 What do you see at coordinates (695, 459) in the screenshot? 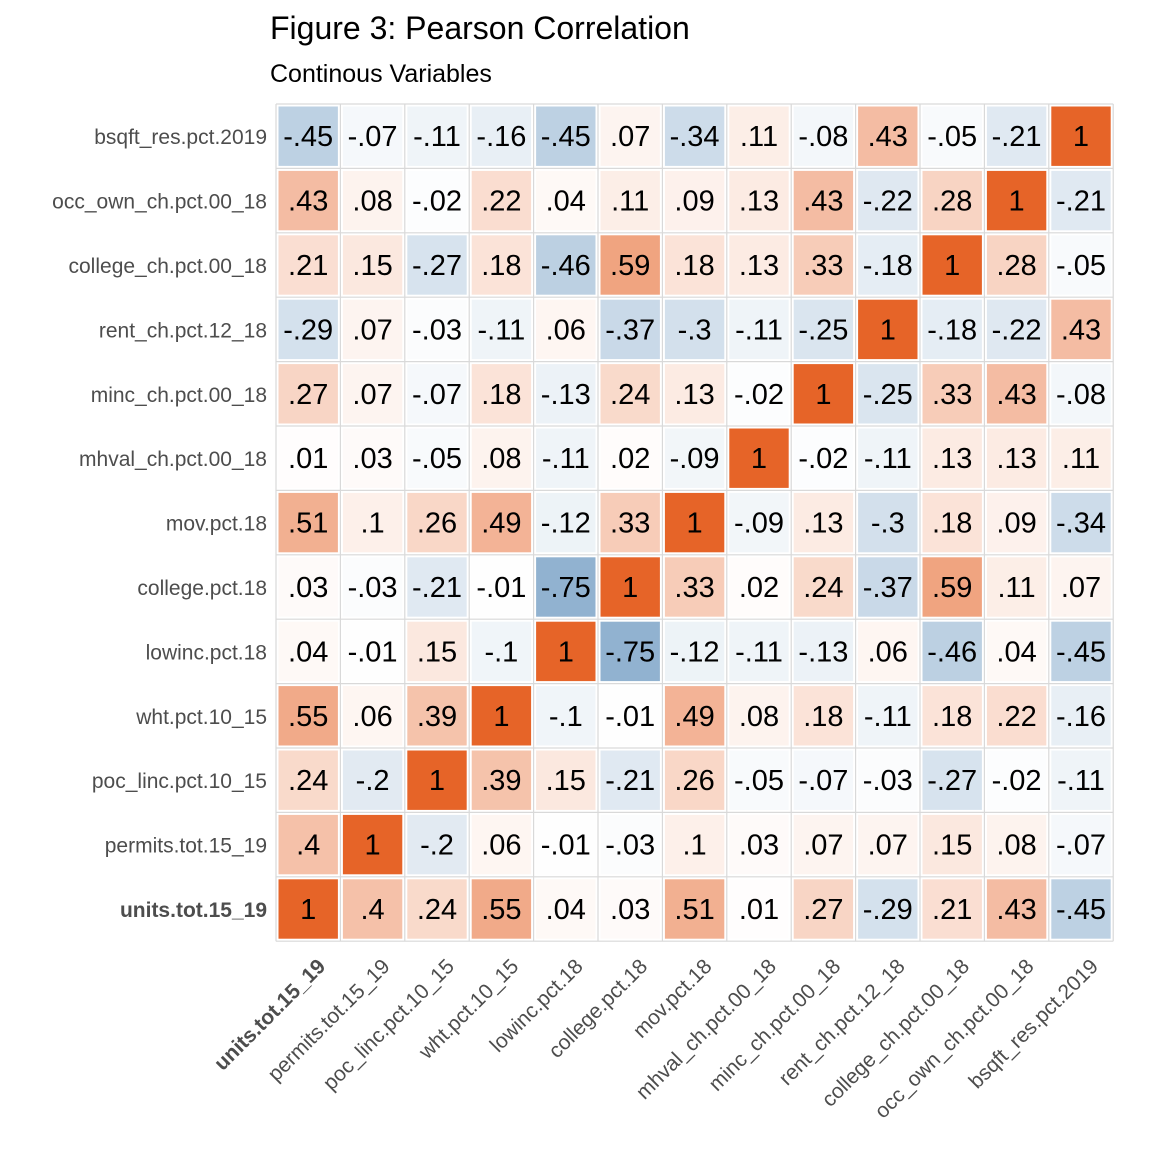
I see `cell-value-label: -.09` at bounding box center [695, 459].